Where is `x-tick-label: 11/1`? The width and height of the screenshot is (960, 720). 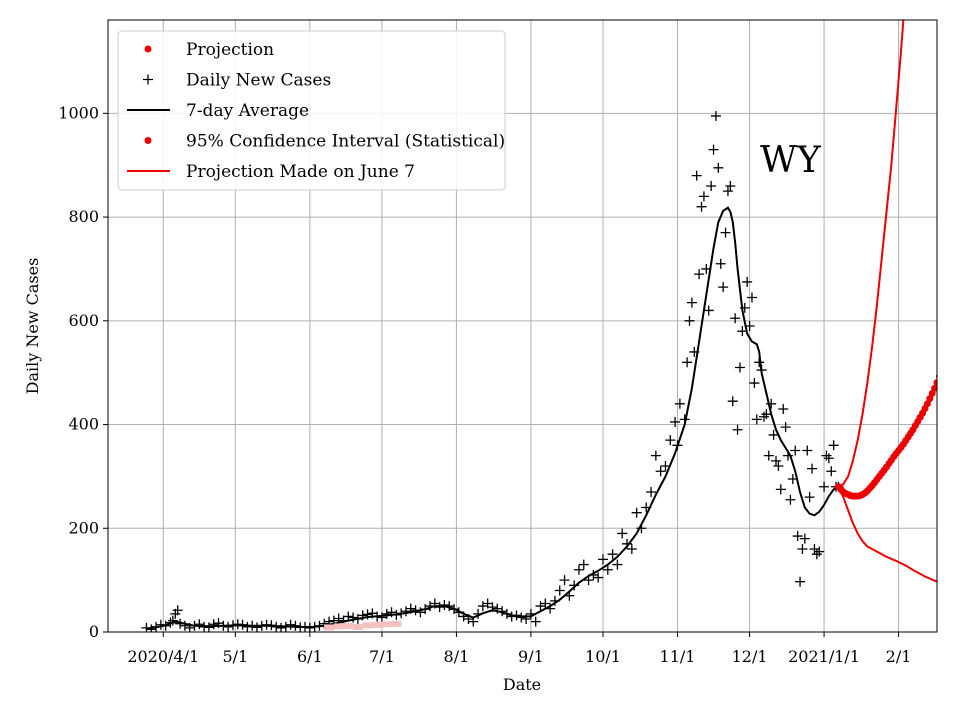 x-tick-label: 11/1 is located at coordinates (678, 656).